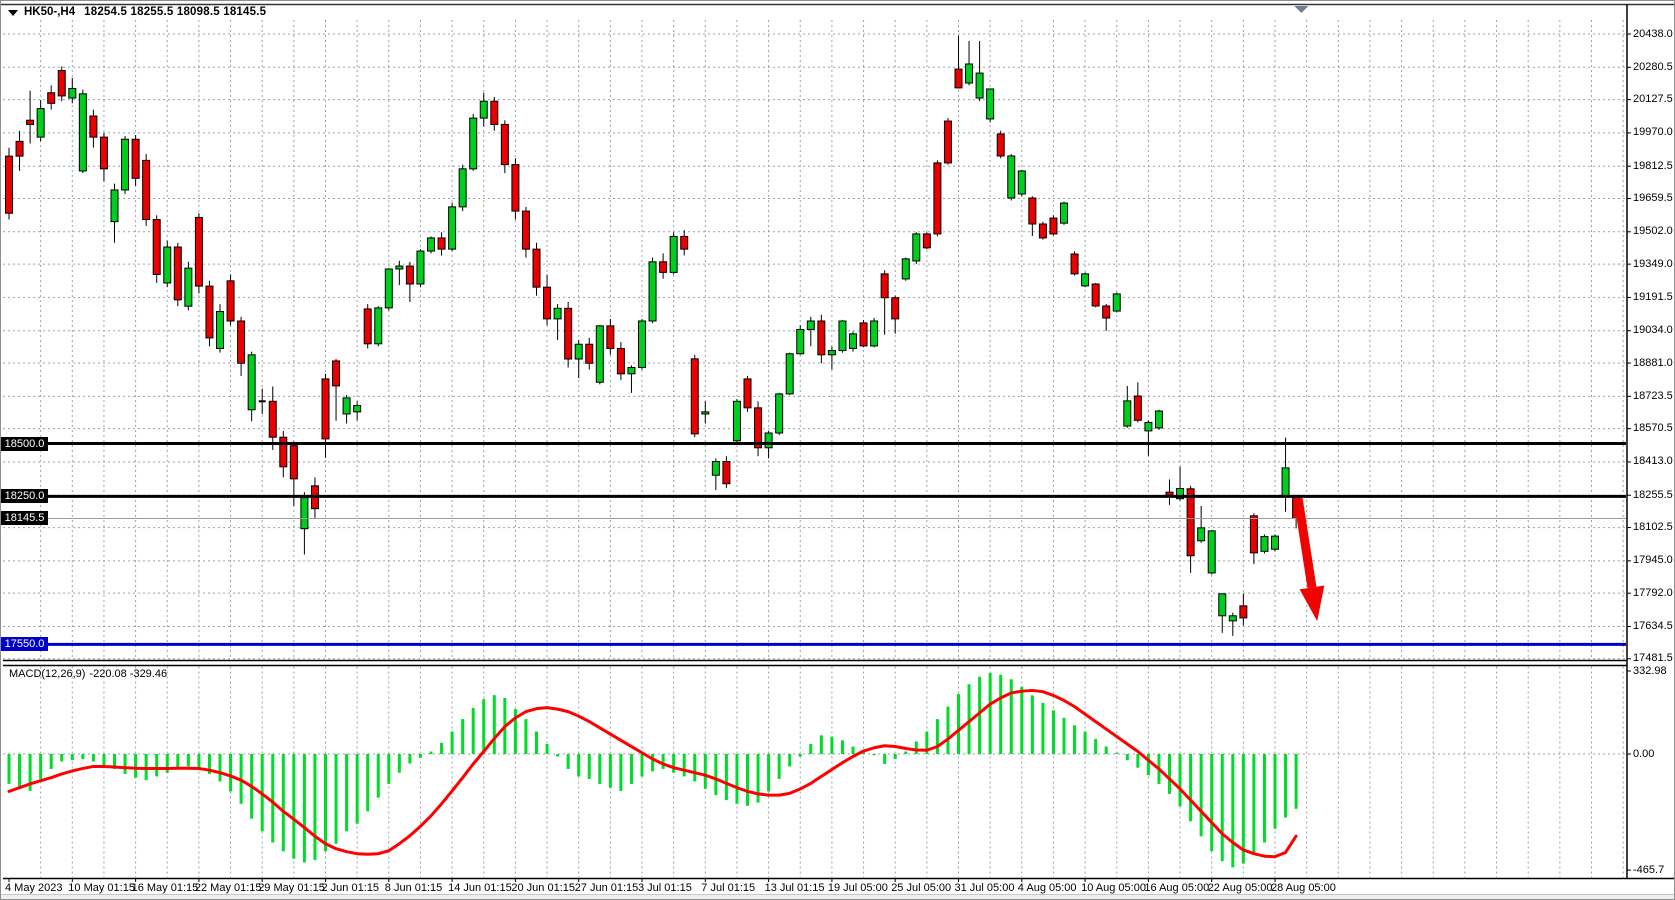 The image size is (1675, 900). What do you see at coordinates (1312, 603) in the screenshot?
I see `down-arrow` at bounding box center [1312, 603].